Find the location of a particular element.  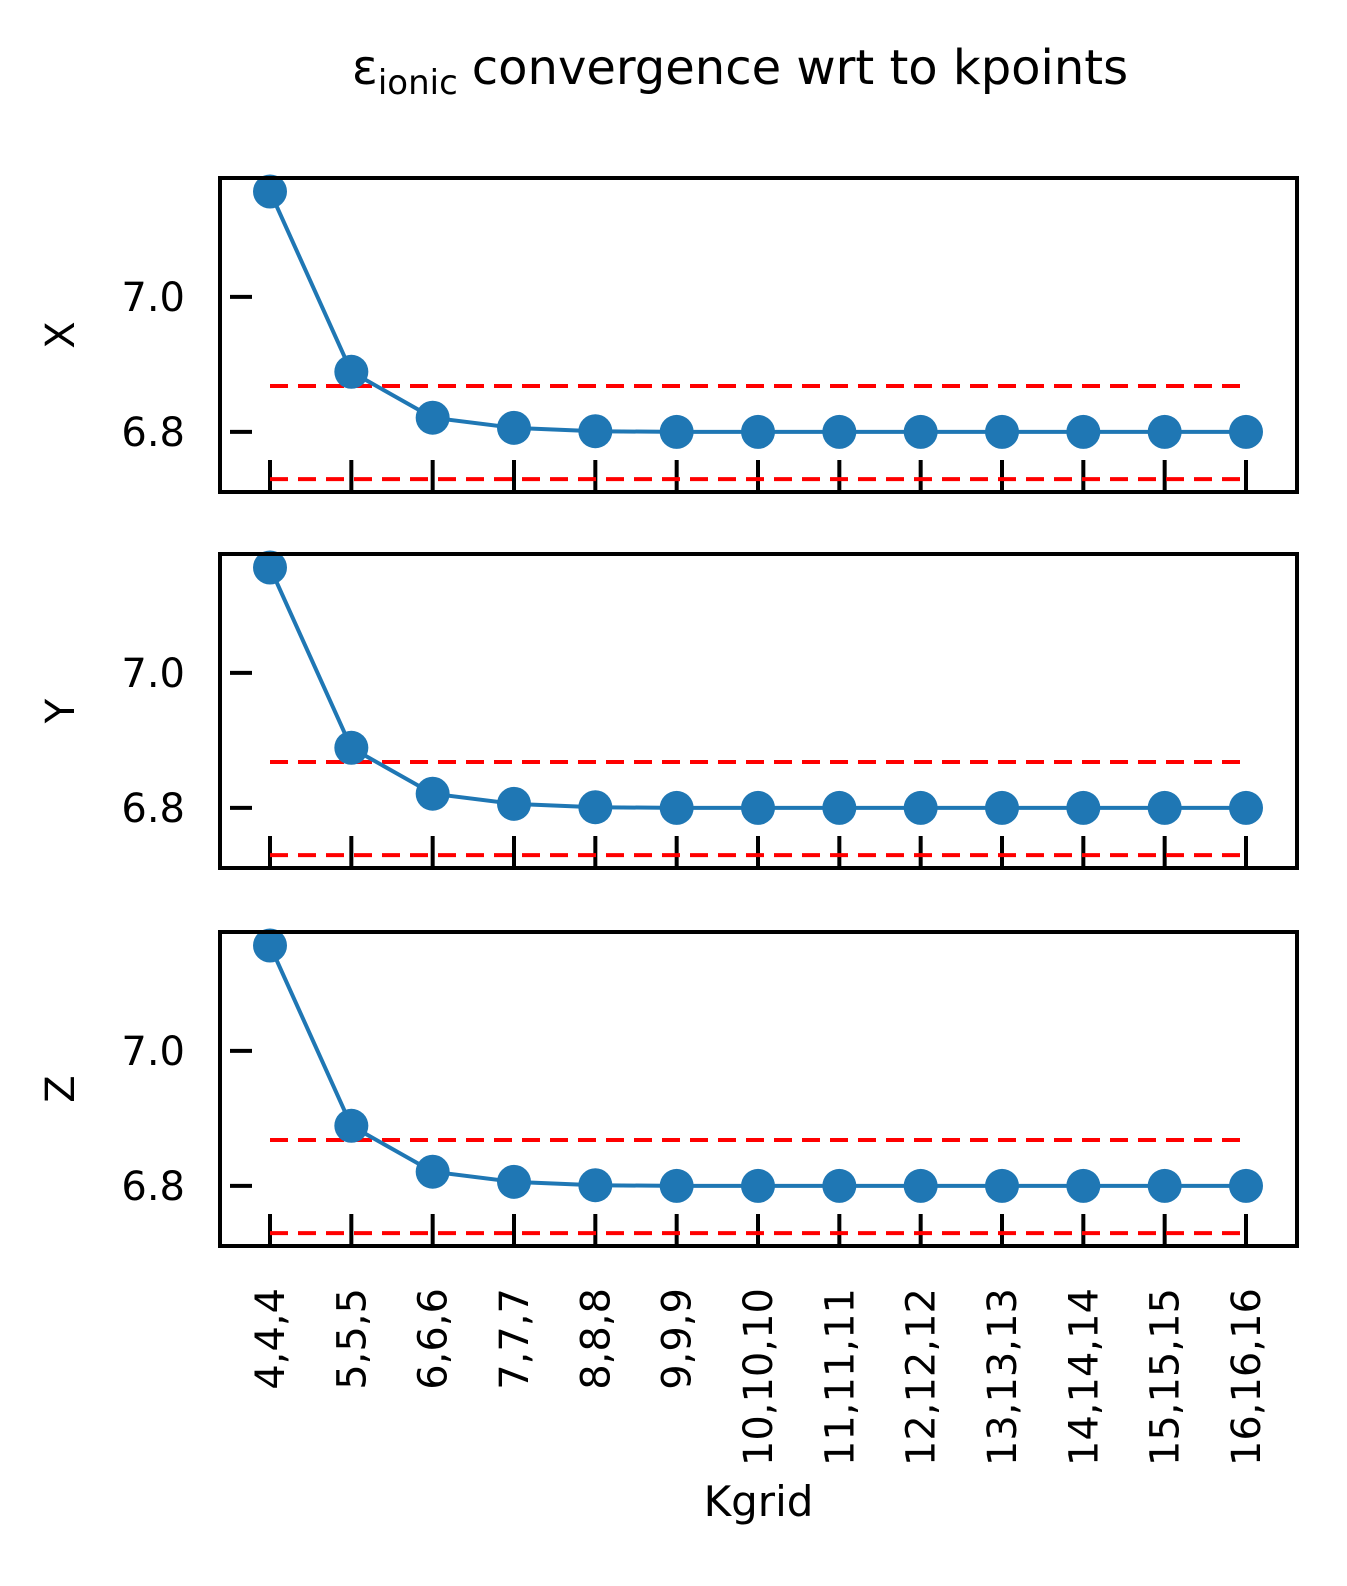

y-axis-label: Y is located at coordinates (61, 711).